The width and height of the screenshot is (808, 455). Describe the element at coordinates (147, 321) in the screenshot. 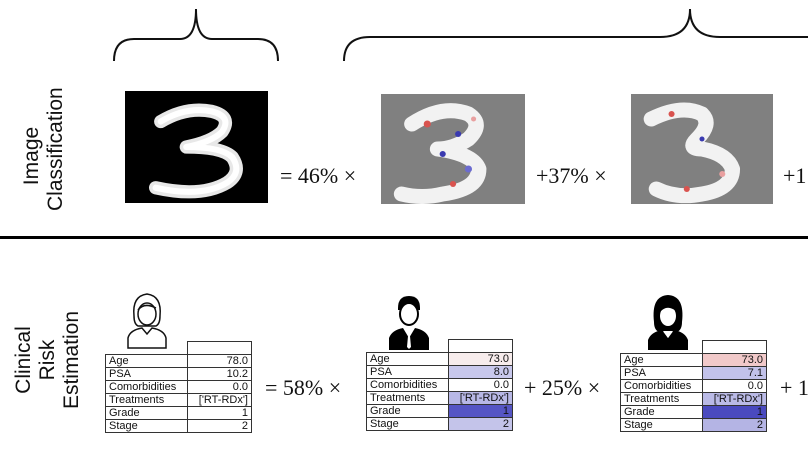

I see `woman-outline-icon` at that location.